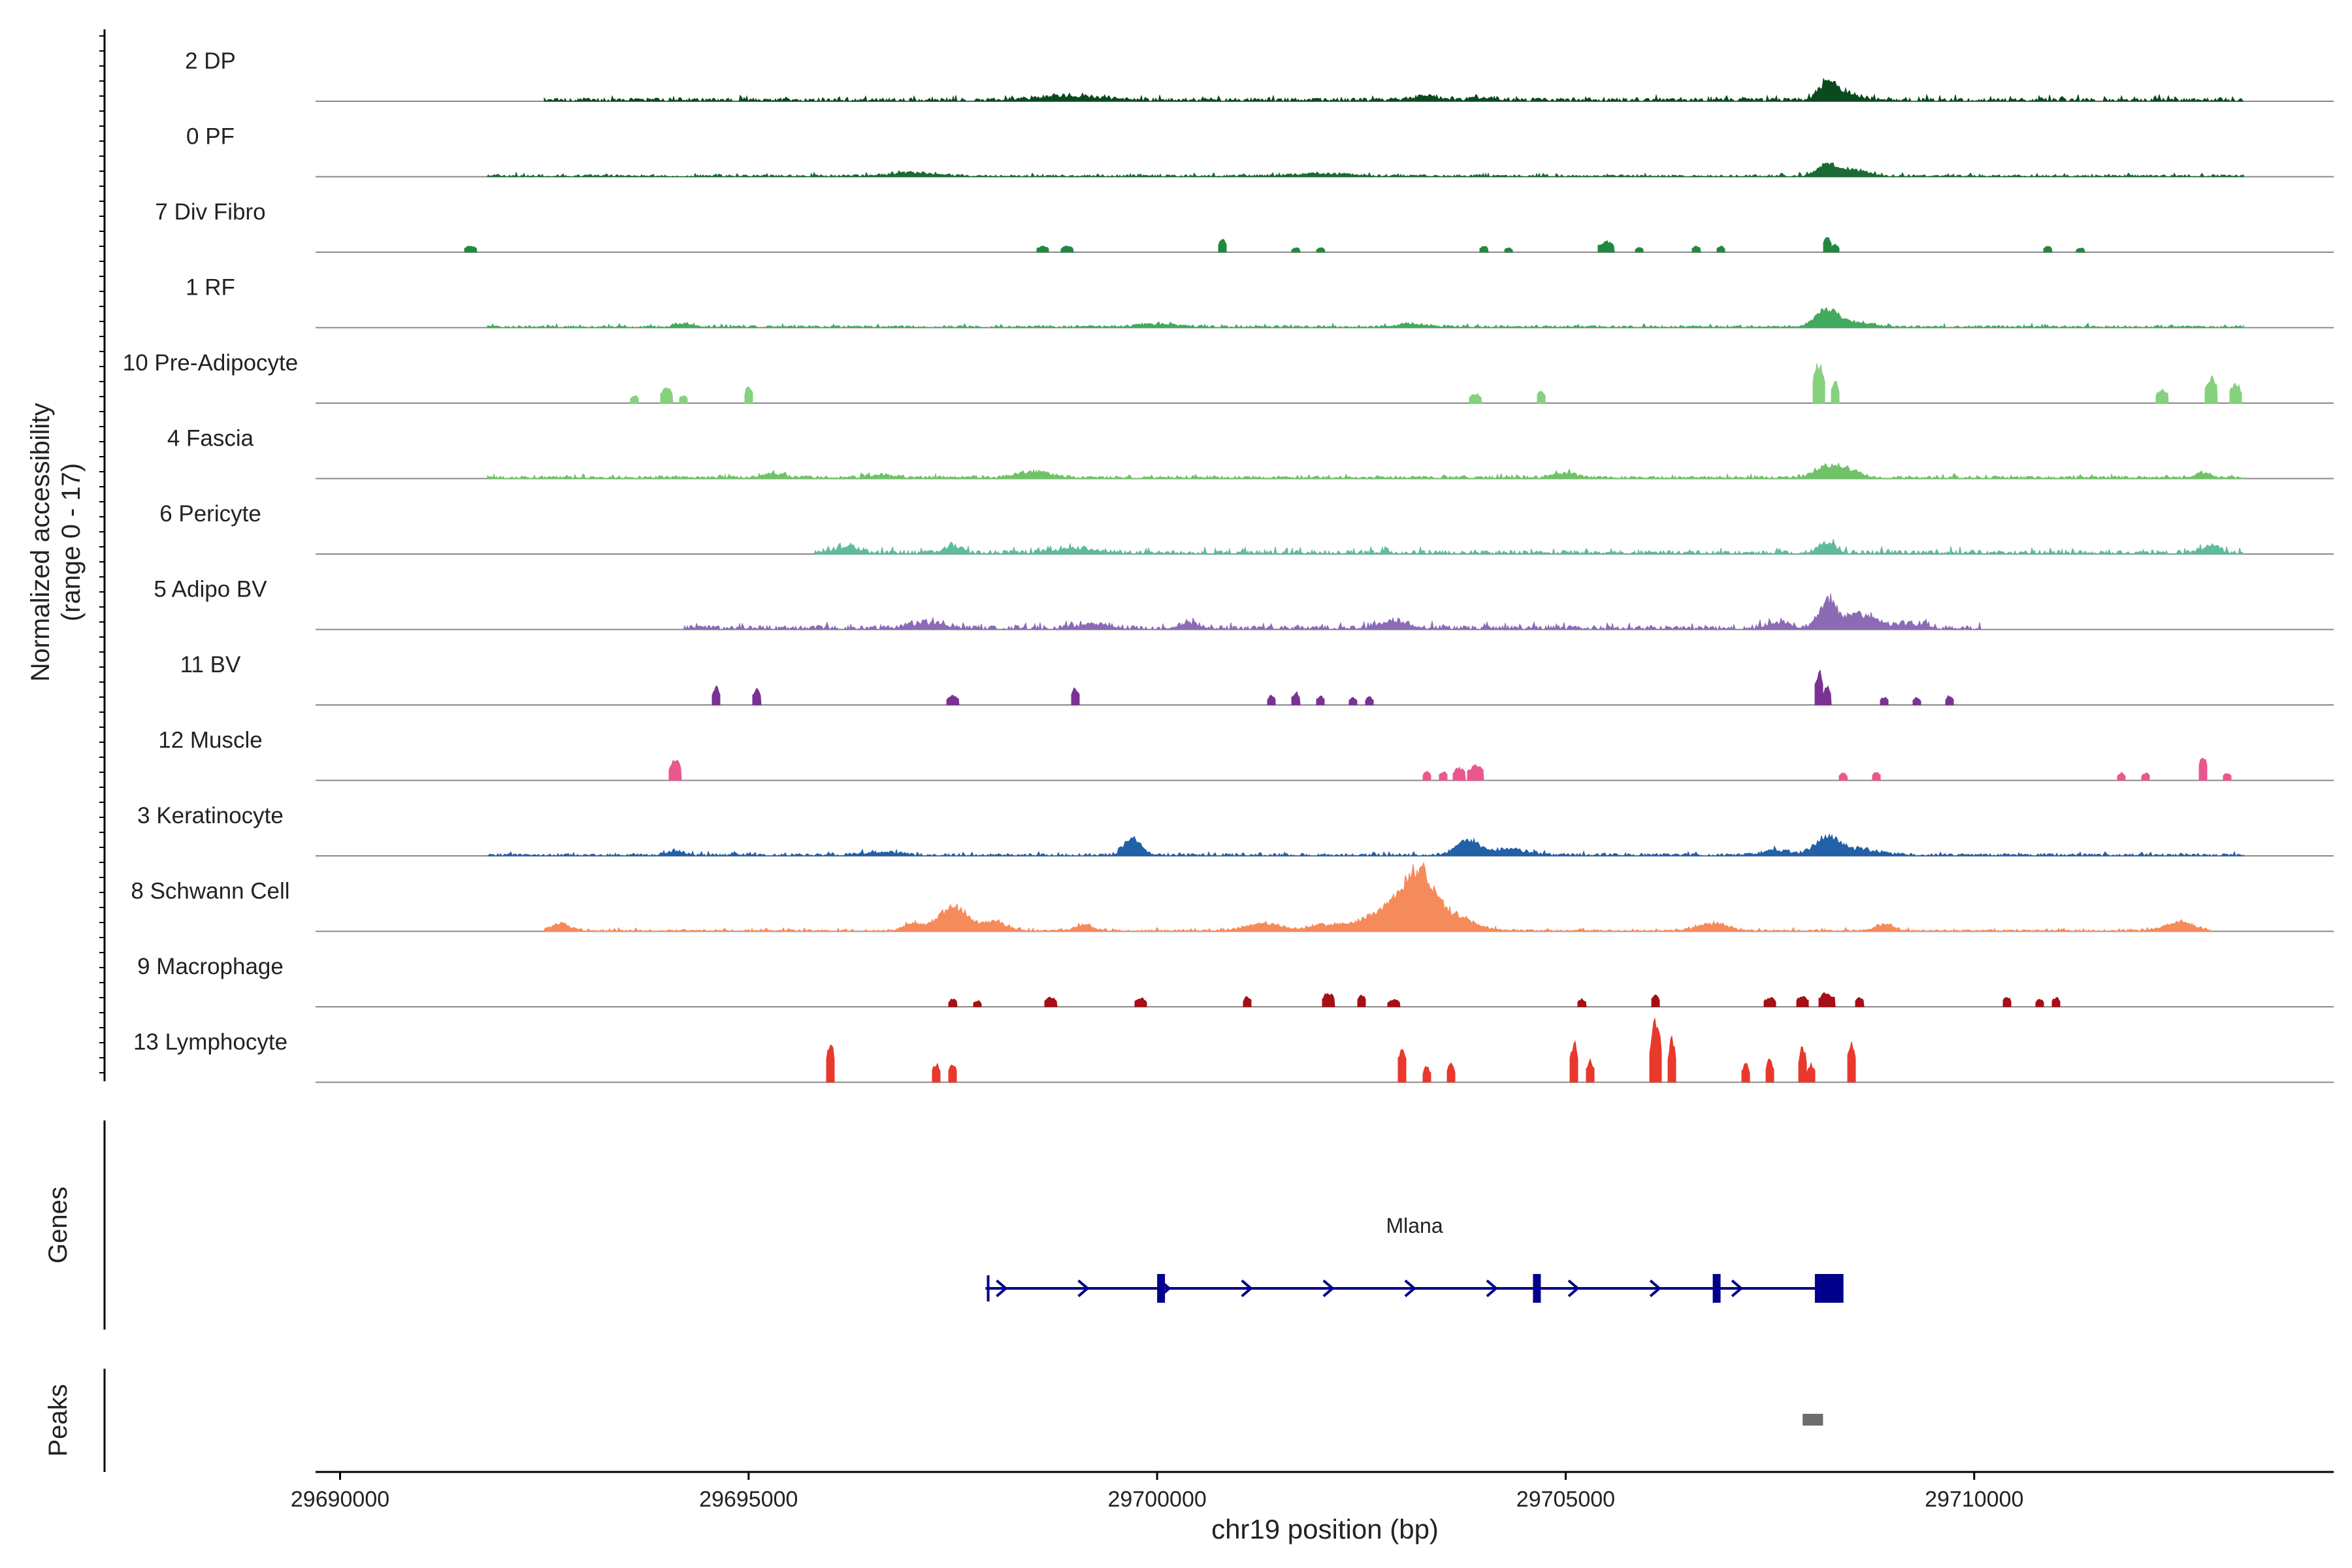  Describe the element at coordinates (210, 589) in the screenshot. I see `track-label: 5 Adipo BV` at that location.